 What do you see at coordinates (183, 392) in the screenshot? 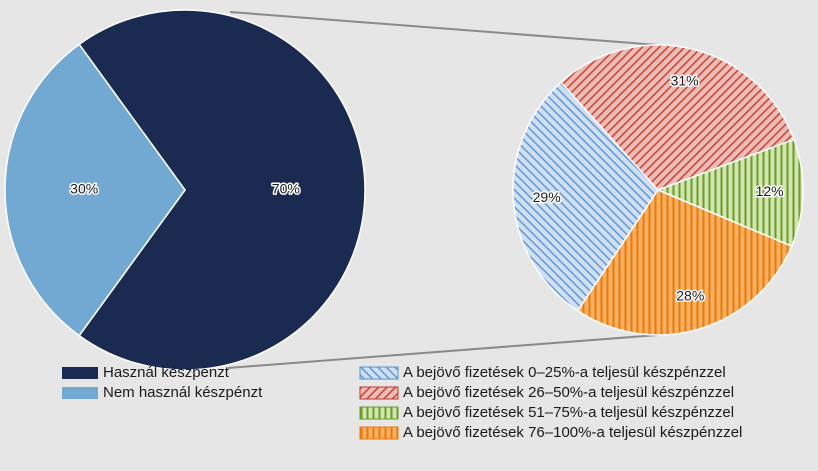
I see `legend-label: Nem használ készpénzt` at bounding box center [183, 392].